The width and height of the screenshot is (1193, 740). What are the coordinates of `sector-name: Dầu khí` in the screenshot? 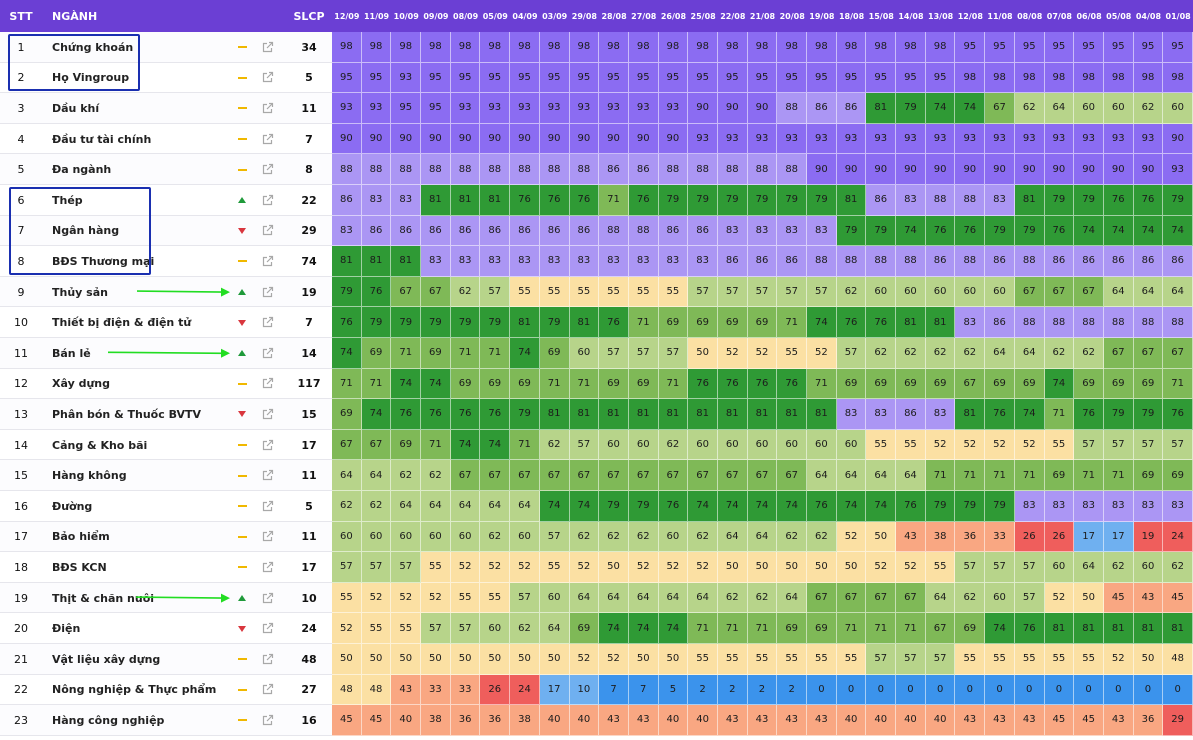 It's located at (76, 108).